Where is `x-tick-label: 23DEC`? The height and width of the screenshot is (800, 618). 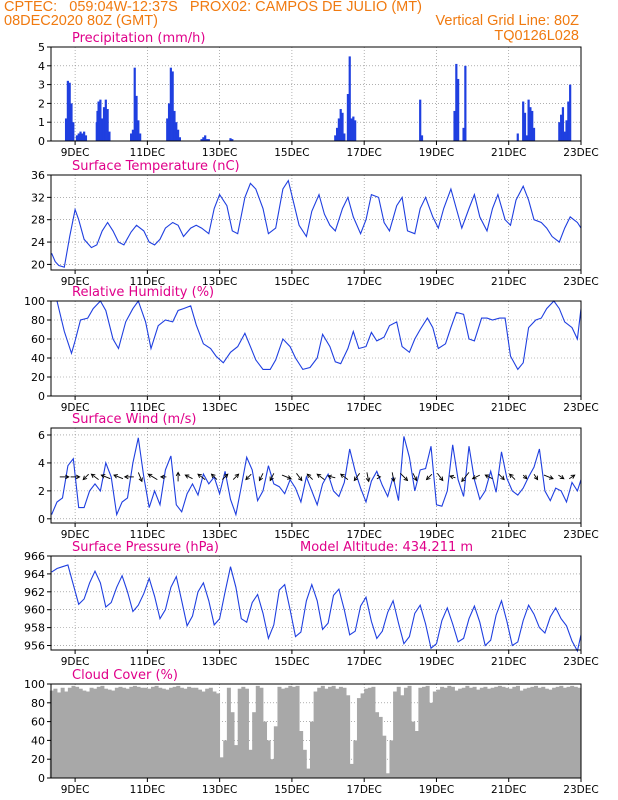 x-tick-label: 23DEC is located at coordinates (580, 282).